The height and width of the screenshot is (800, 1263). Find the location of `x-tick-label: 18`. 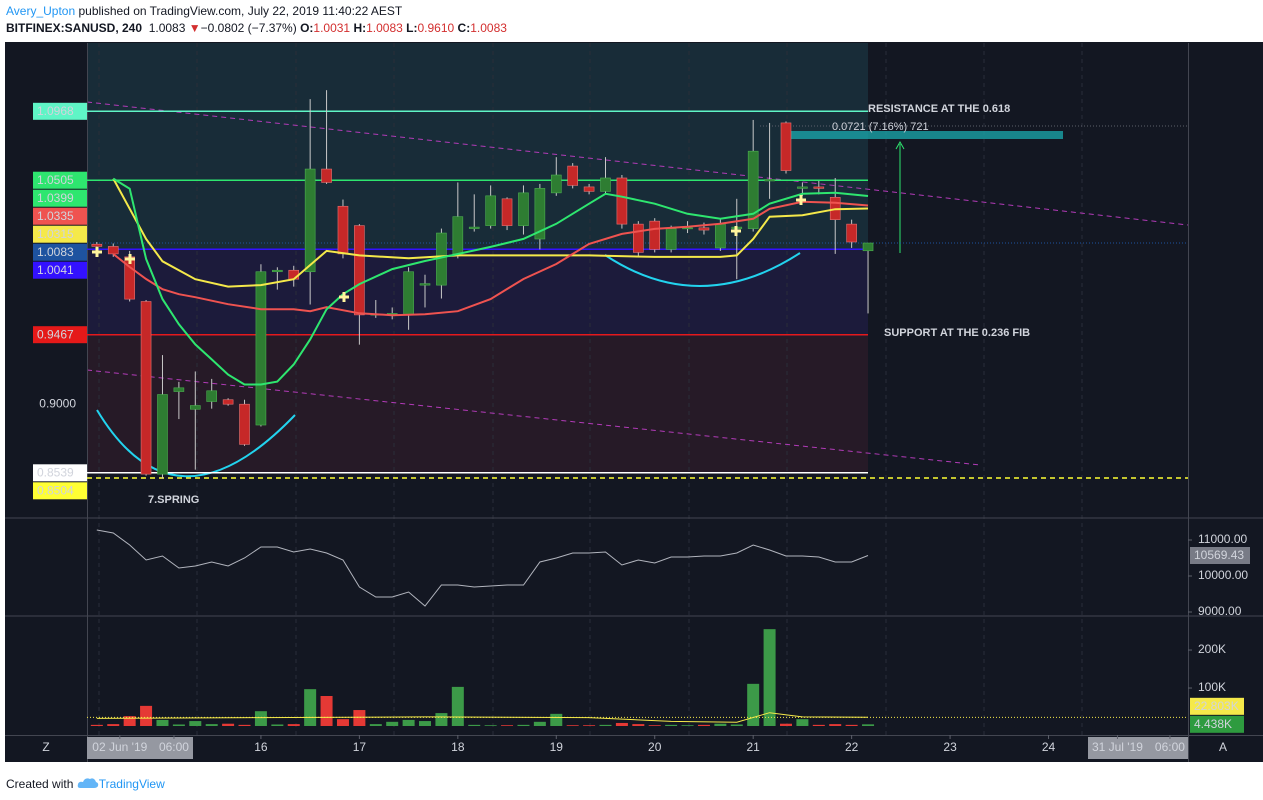

x-tick-label: 18 is located at coordinates (458, 747).